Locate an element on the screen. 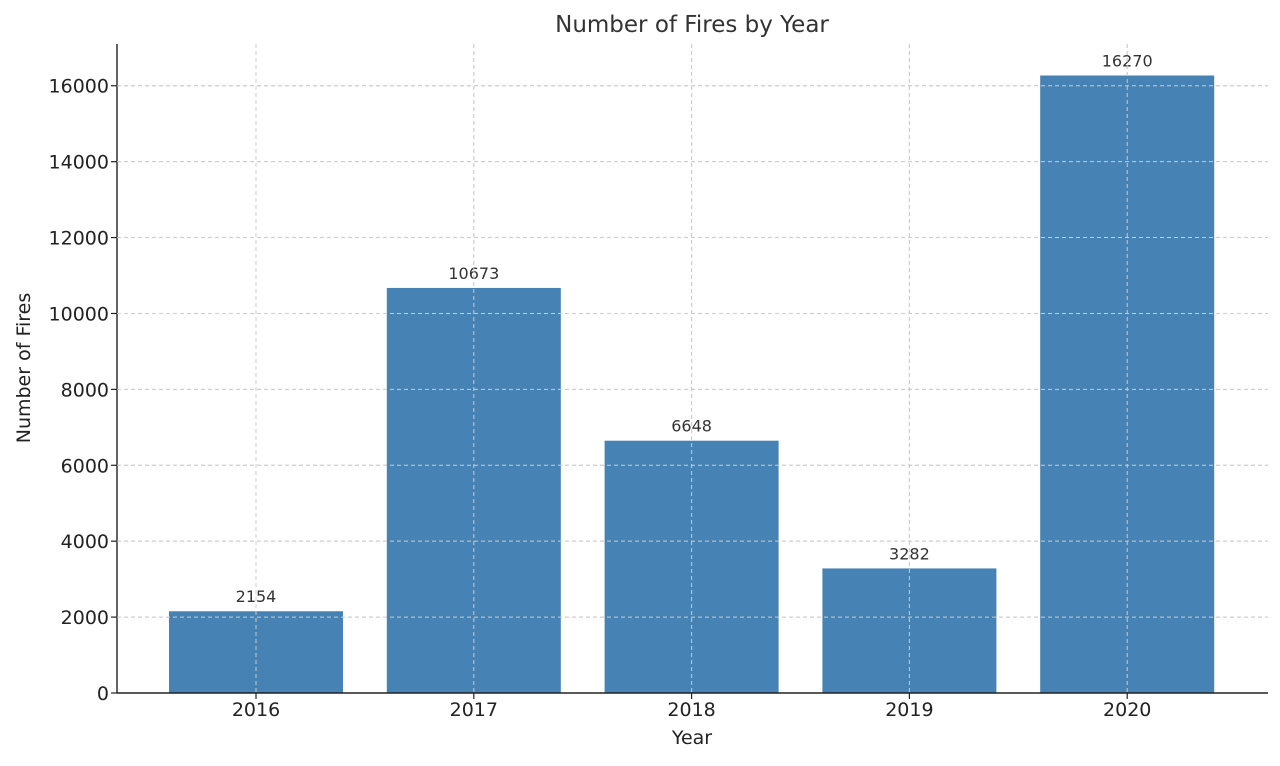 This screenshot has height=766, width=1280. x-tick-label: 2017 is located at coordinates (474, 710).